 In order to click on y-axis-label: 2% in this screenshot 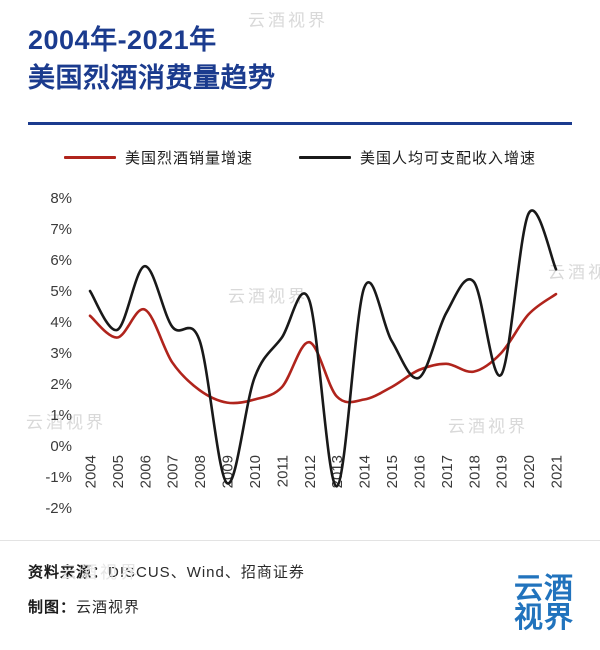, I will do `click(61, 384)`.